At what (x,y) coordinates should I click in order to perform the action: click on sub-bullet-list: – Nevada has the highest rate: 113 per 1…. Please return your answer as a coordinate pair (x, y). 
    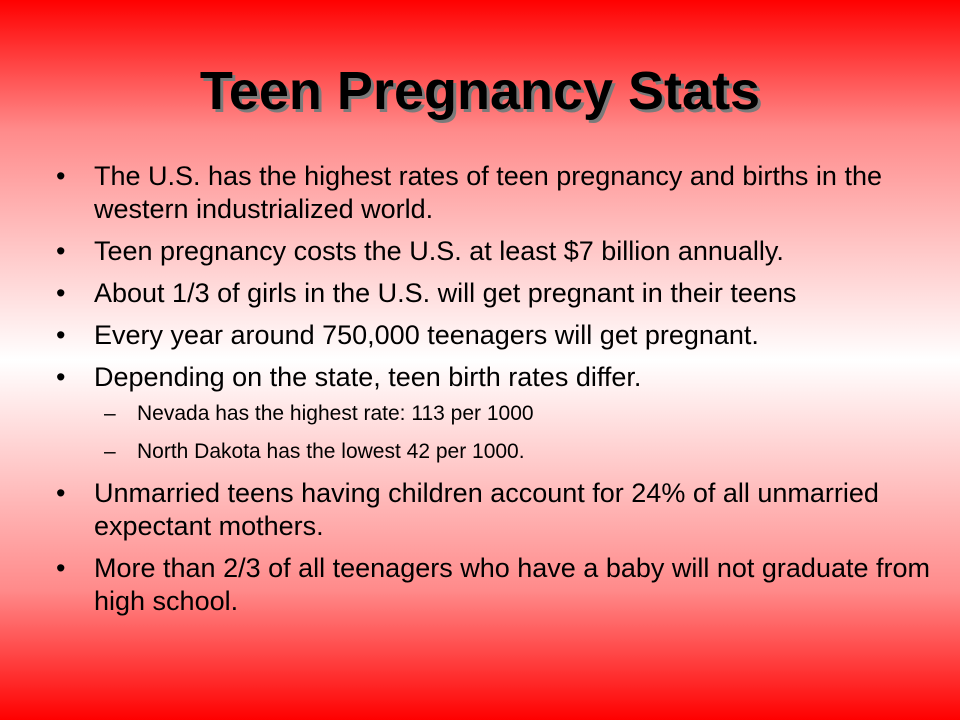
    Looking at the image, I should click on (496, 433).